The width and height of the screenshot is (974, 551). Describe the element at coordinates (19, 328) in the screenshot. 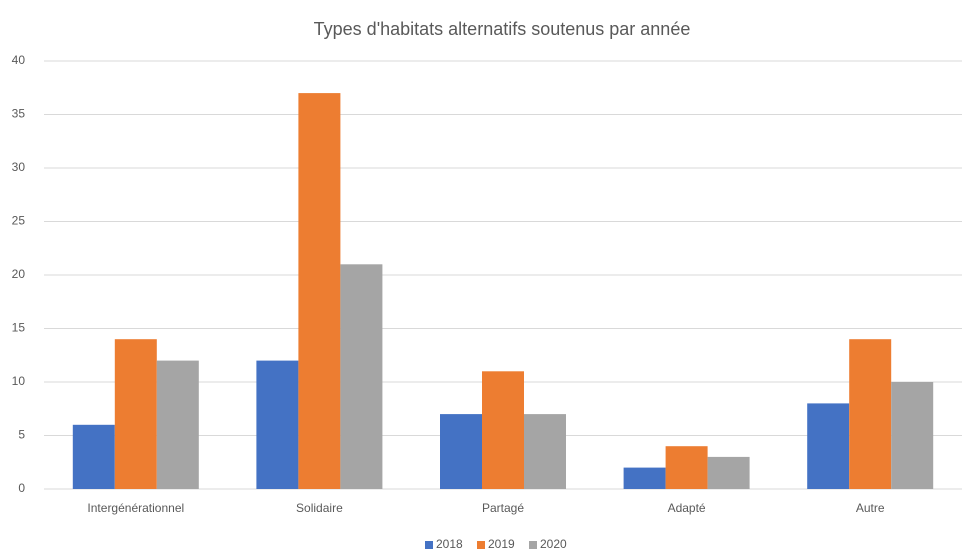

I see `y-tick-label: 15` at that location.